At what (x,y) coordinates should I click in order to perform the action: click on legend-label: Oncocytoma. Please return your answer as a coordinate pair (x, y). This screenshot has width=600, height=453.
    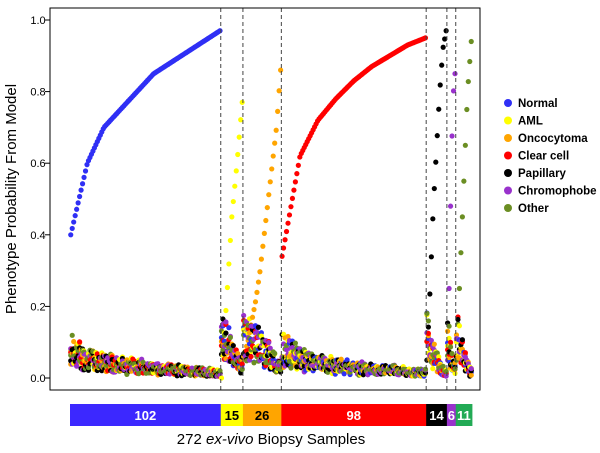
    Looking at the image, I should click on (553, 139).